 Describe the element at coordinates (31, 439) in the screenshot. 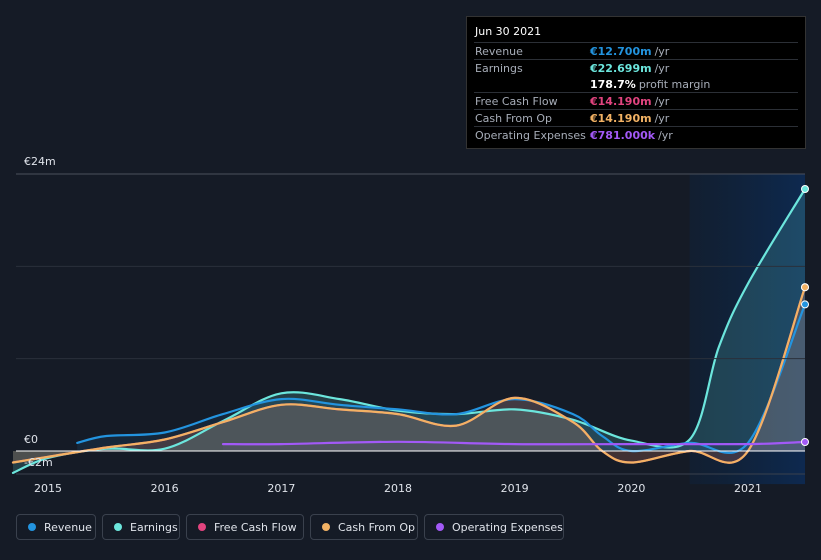

I see `y-tick-label: €0` at that location.